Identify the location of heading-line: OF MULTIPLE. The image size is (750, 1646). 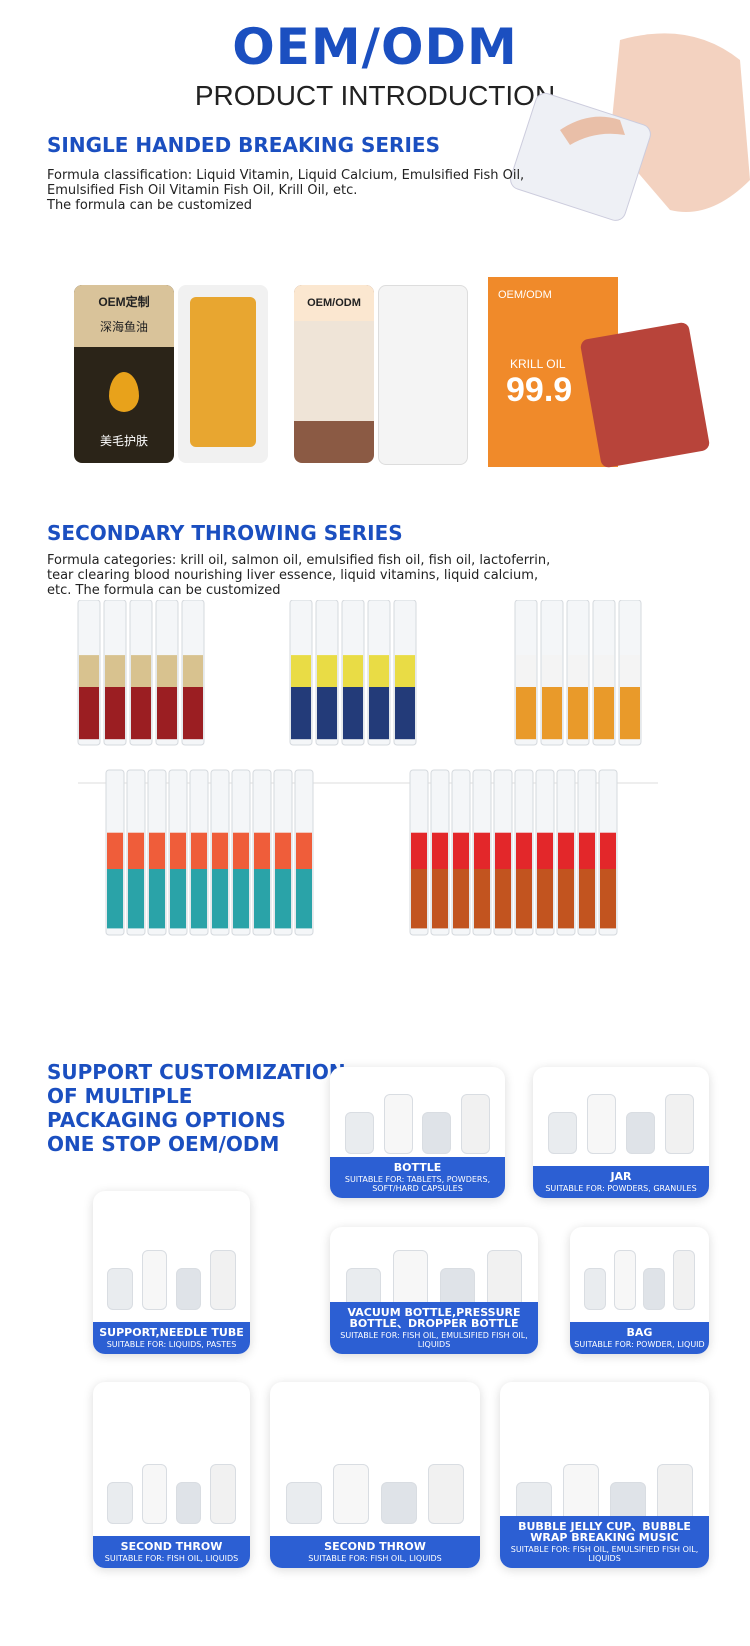
(120, 1096).